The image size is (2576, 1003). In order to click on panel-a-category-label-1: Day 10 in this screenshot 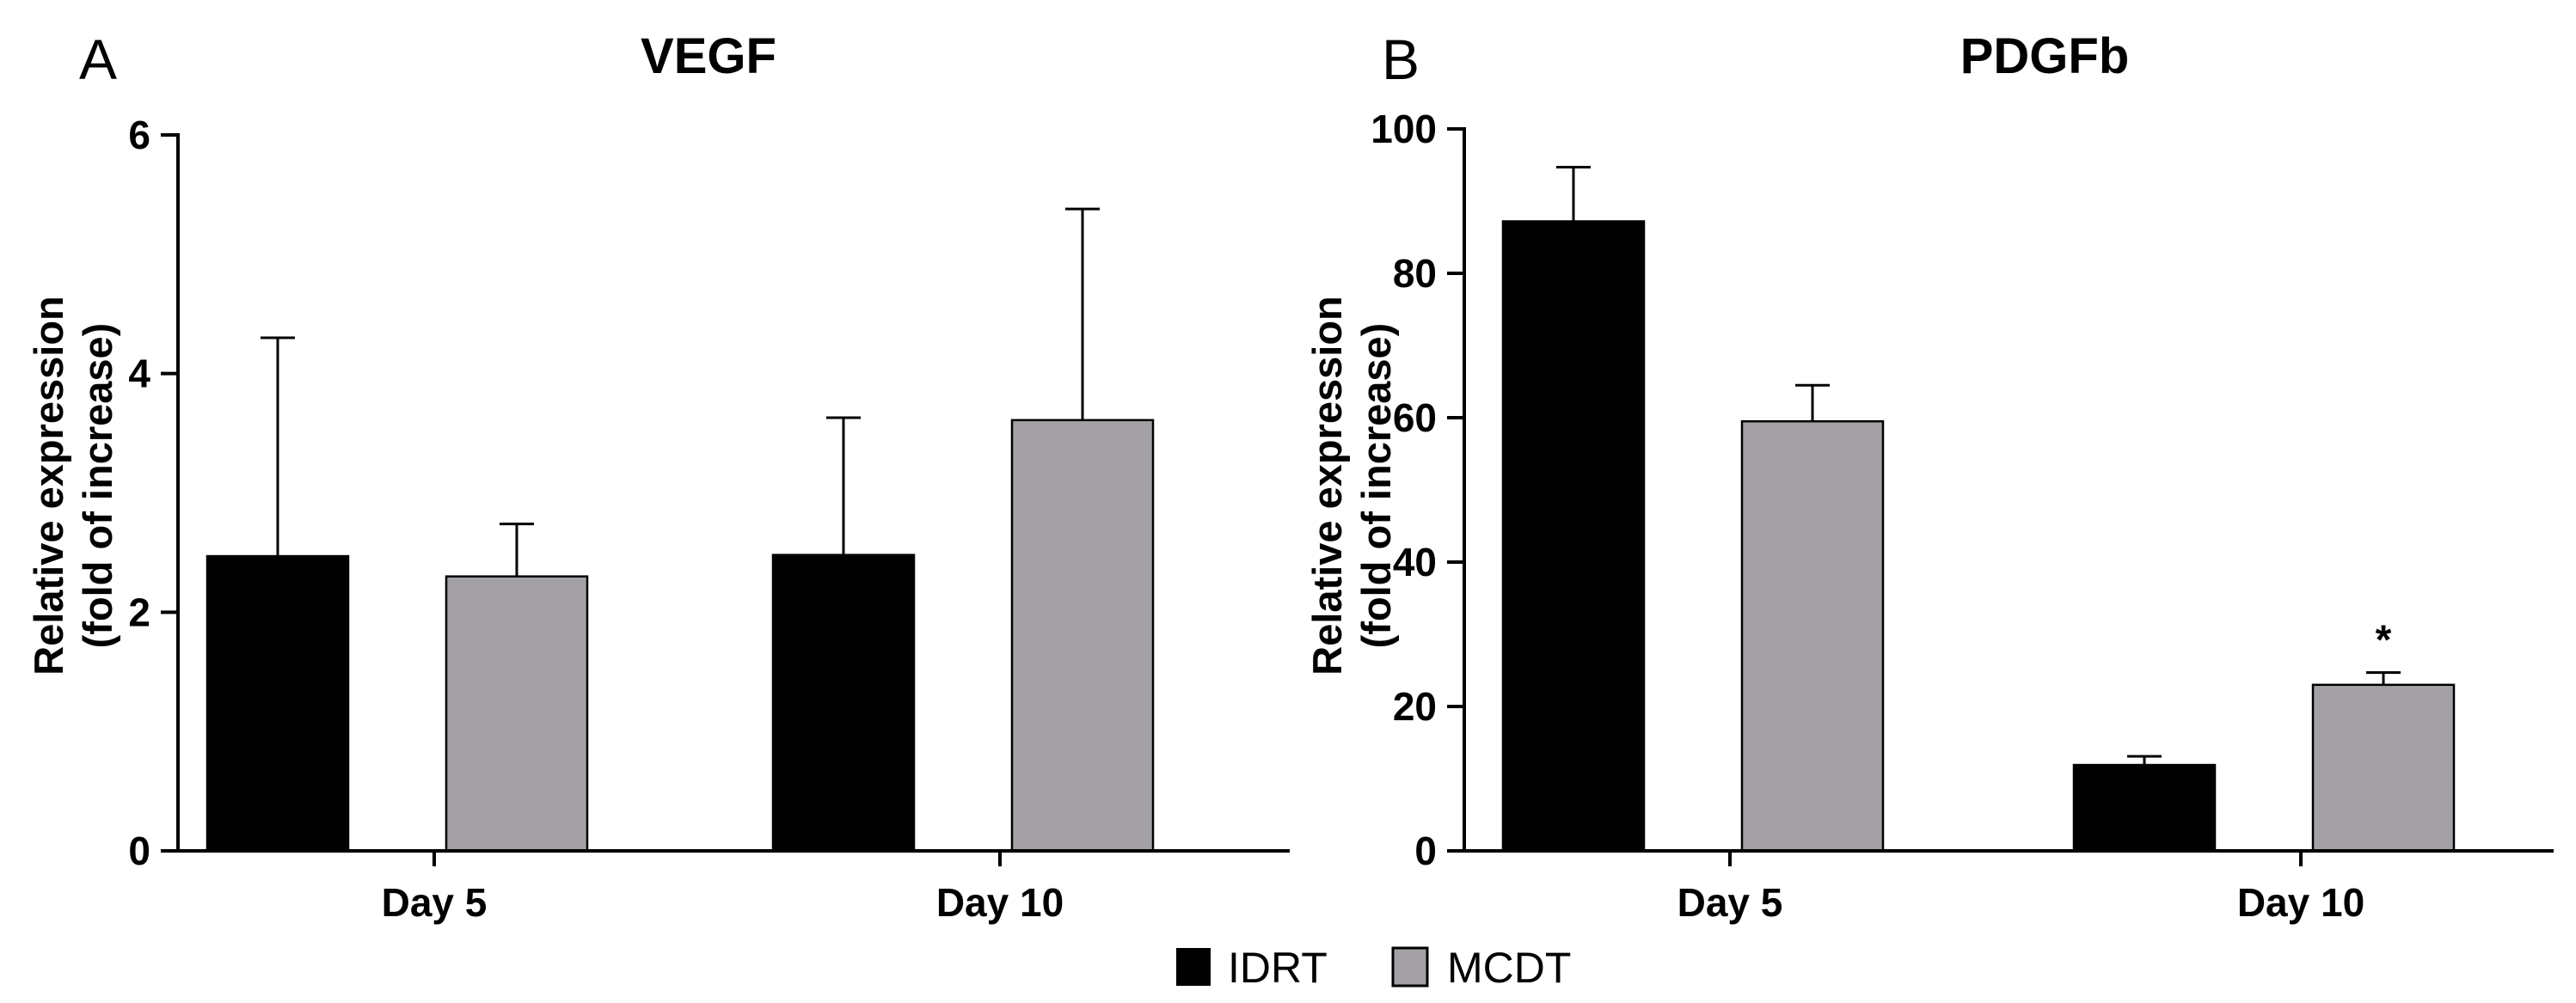, I will do `click(1000, 902)`.